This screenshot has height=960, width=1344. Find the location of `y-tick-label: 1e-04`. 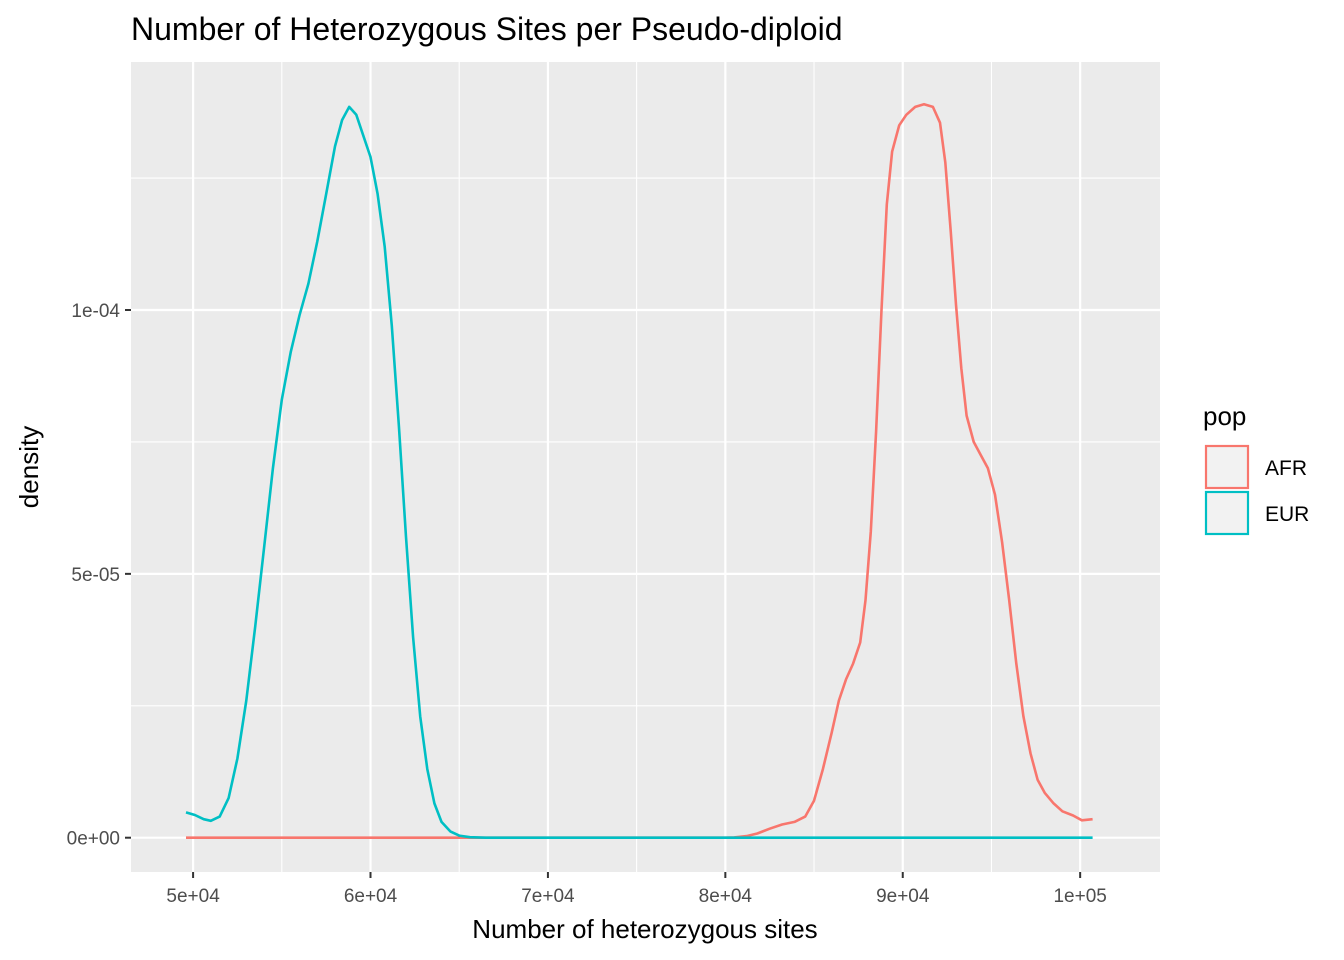

y-tick-label: 1e-04 is located at coordinates (95, 311).